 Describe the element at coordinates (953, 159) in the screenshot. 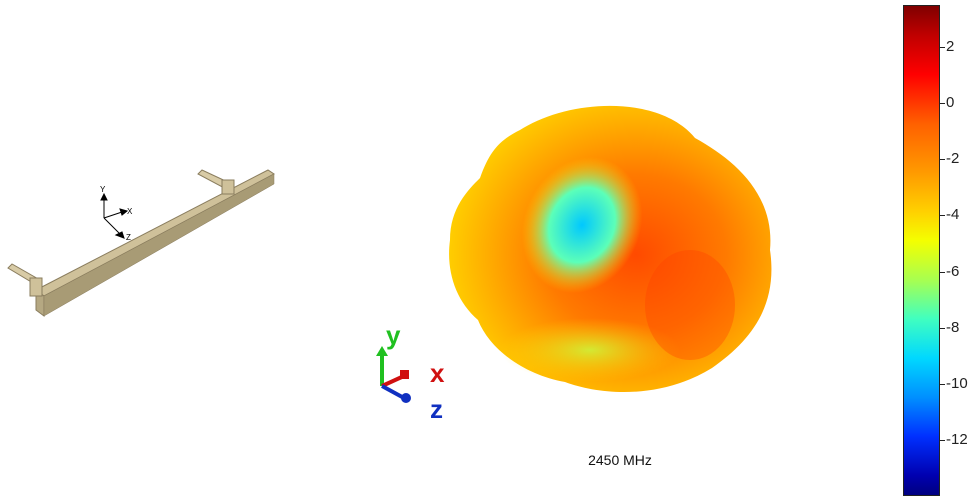

I see `colorbar-tick-label: -2` at that location.